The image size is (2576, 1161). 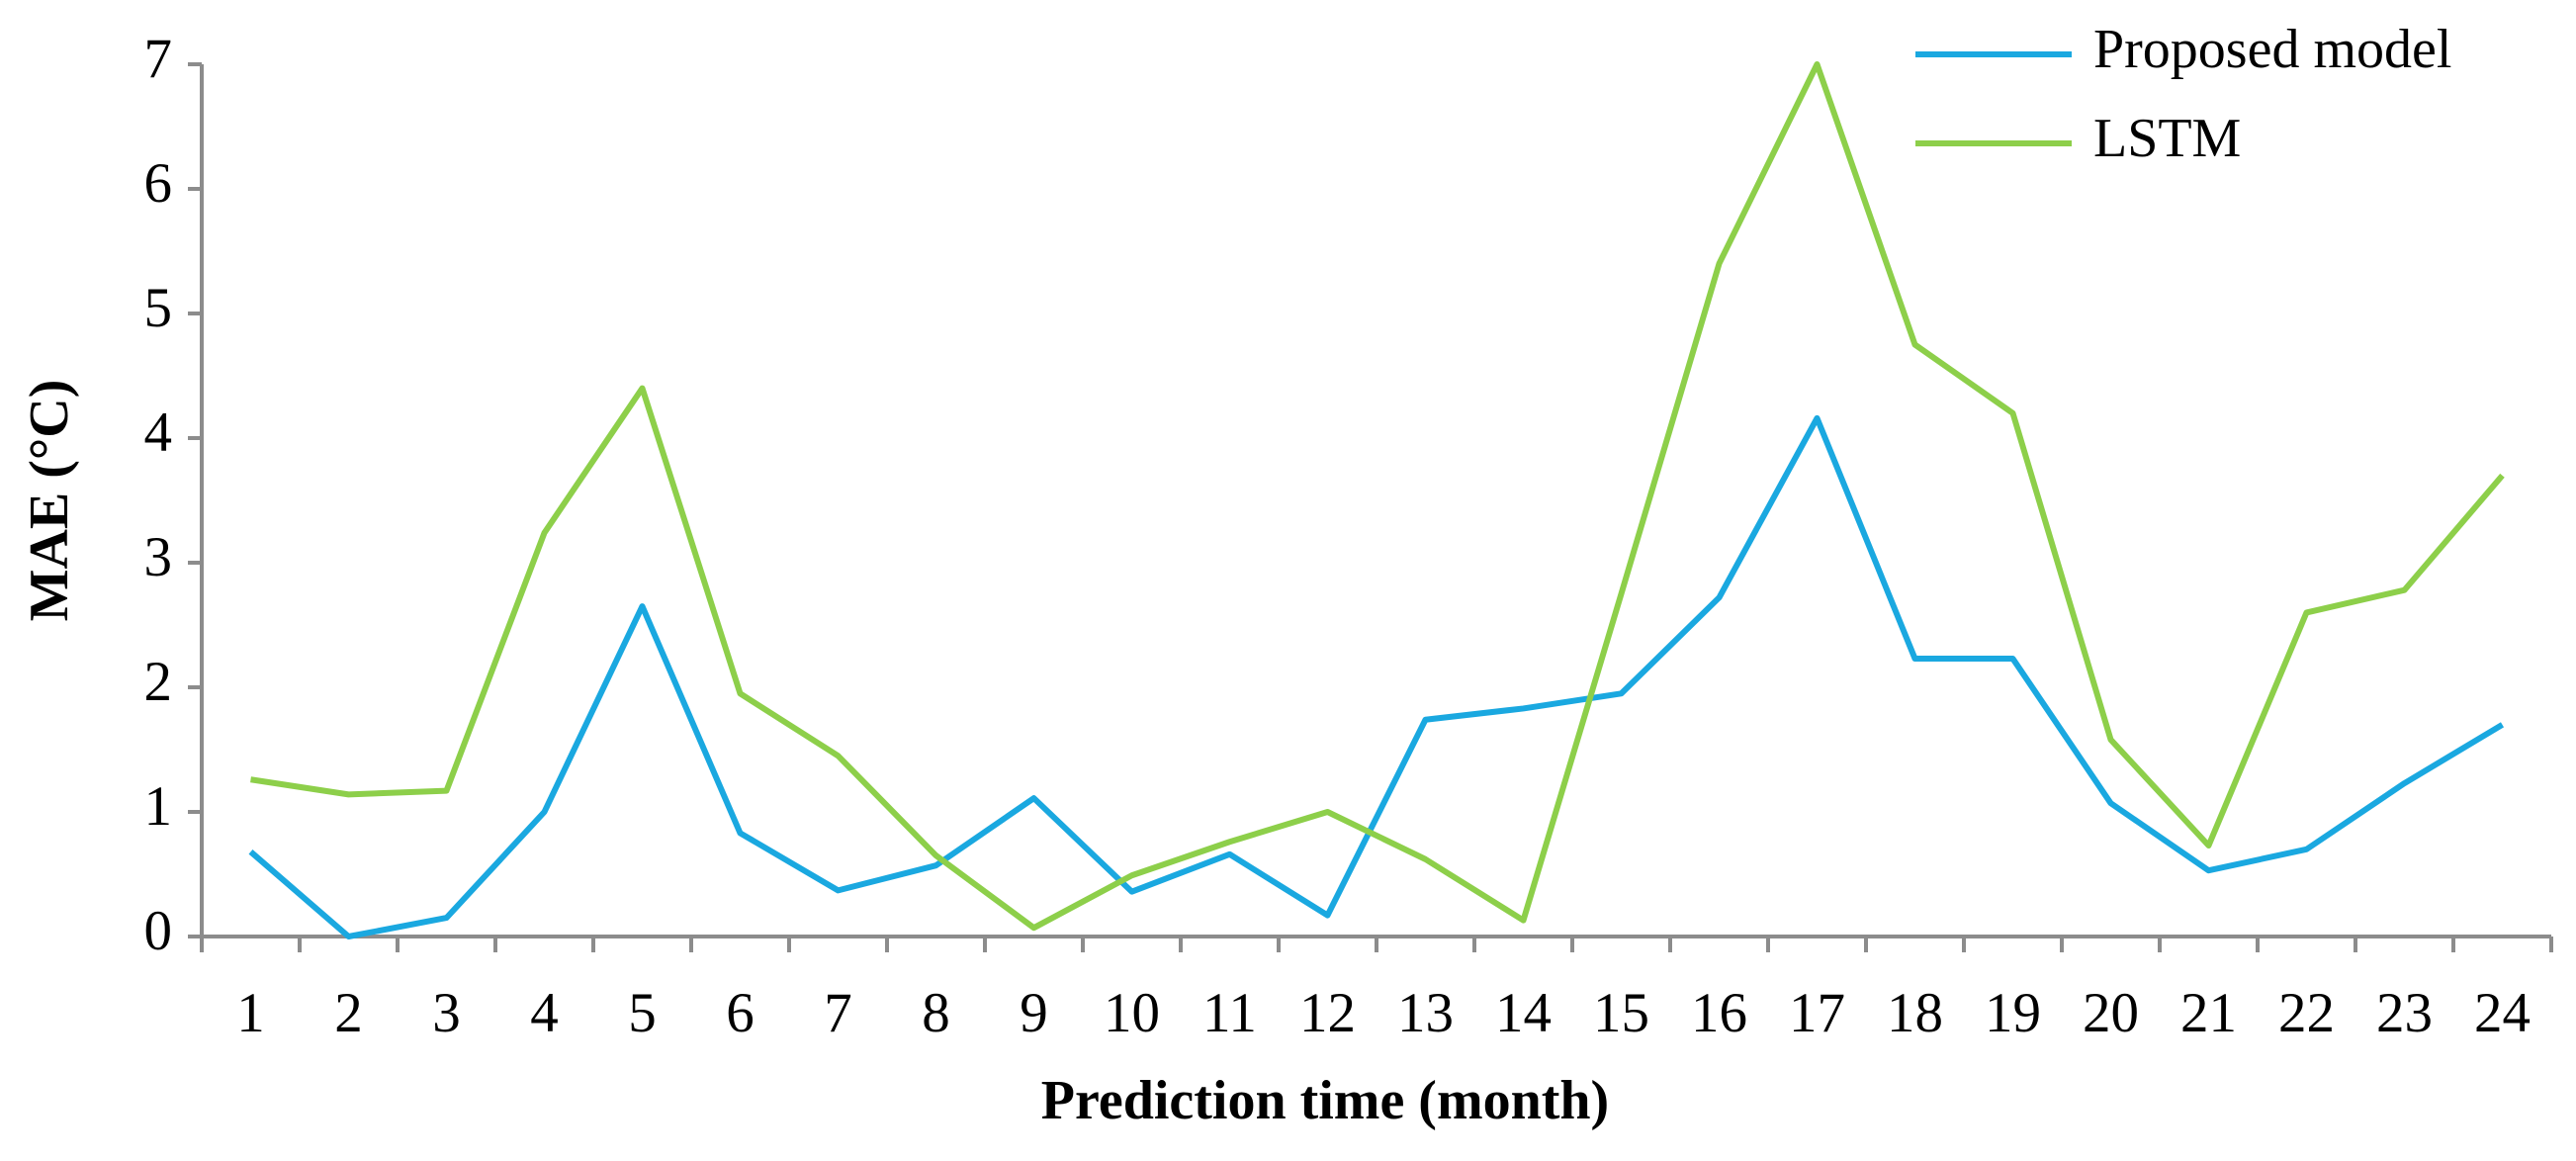 What do you see at coordinates (838, 1013) in the screenshot?
I see `x-tick-label: 7` at bounding box center [838, 1013].